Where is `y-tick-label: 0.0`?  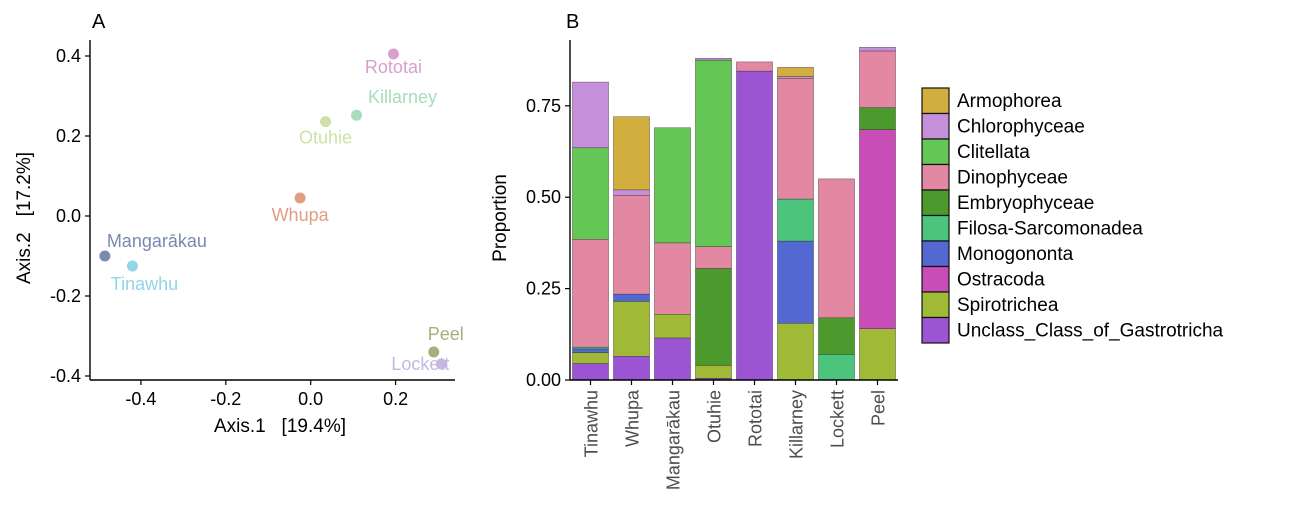 y-tick-label: 0.0 is located at coordinates (68, 216).